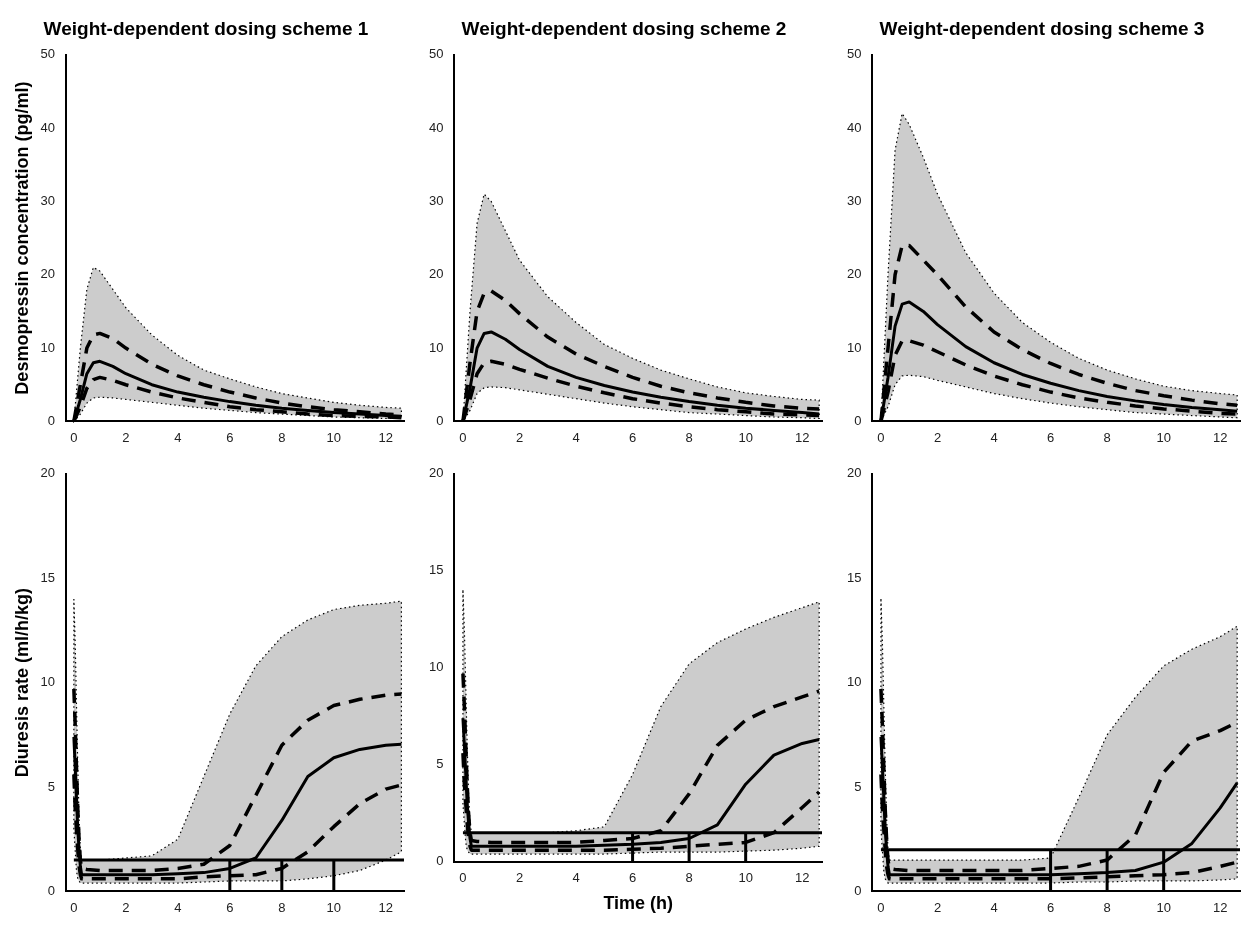 This screenshot has height=925, width=1254. I want to click on x-axis-title: Time (h), so click(638, 903).